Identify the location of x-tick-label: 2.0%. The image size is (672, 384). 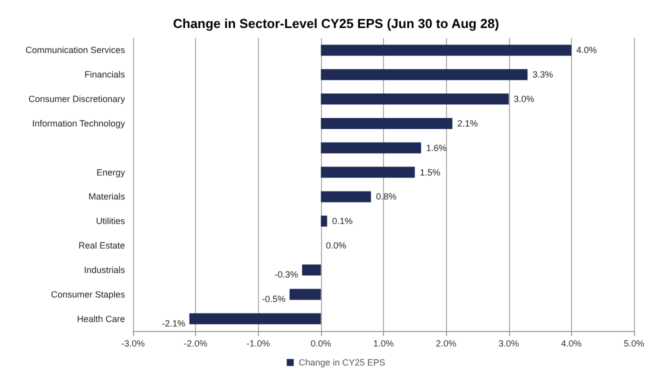
(446, 343).